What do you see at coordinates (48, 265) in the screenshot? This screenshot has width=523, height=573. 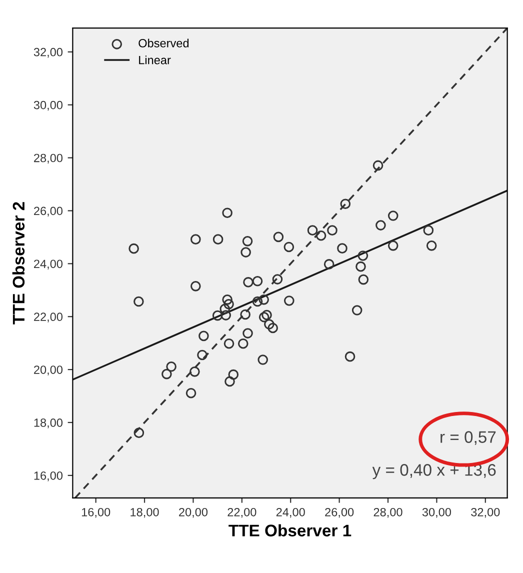 I see `y-tick-label: 24,00` at bounding box center [48, 265].